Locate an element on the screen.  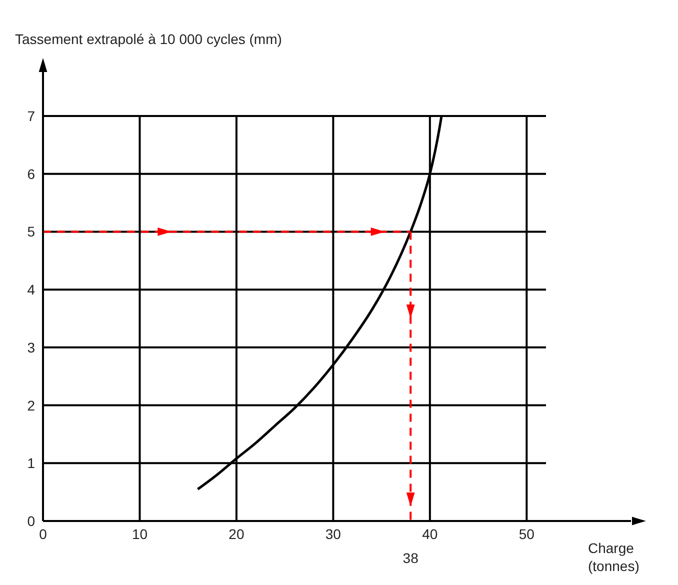
y-axis-title: Tassement extrapolé à 10 000 cycles (mm) is located at coordinates (148, 39).